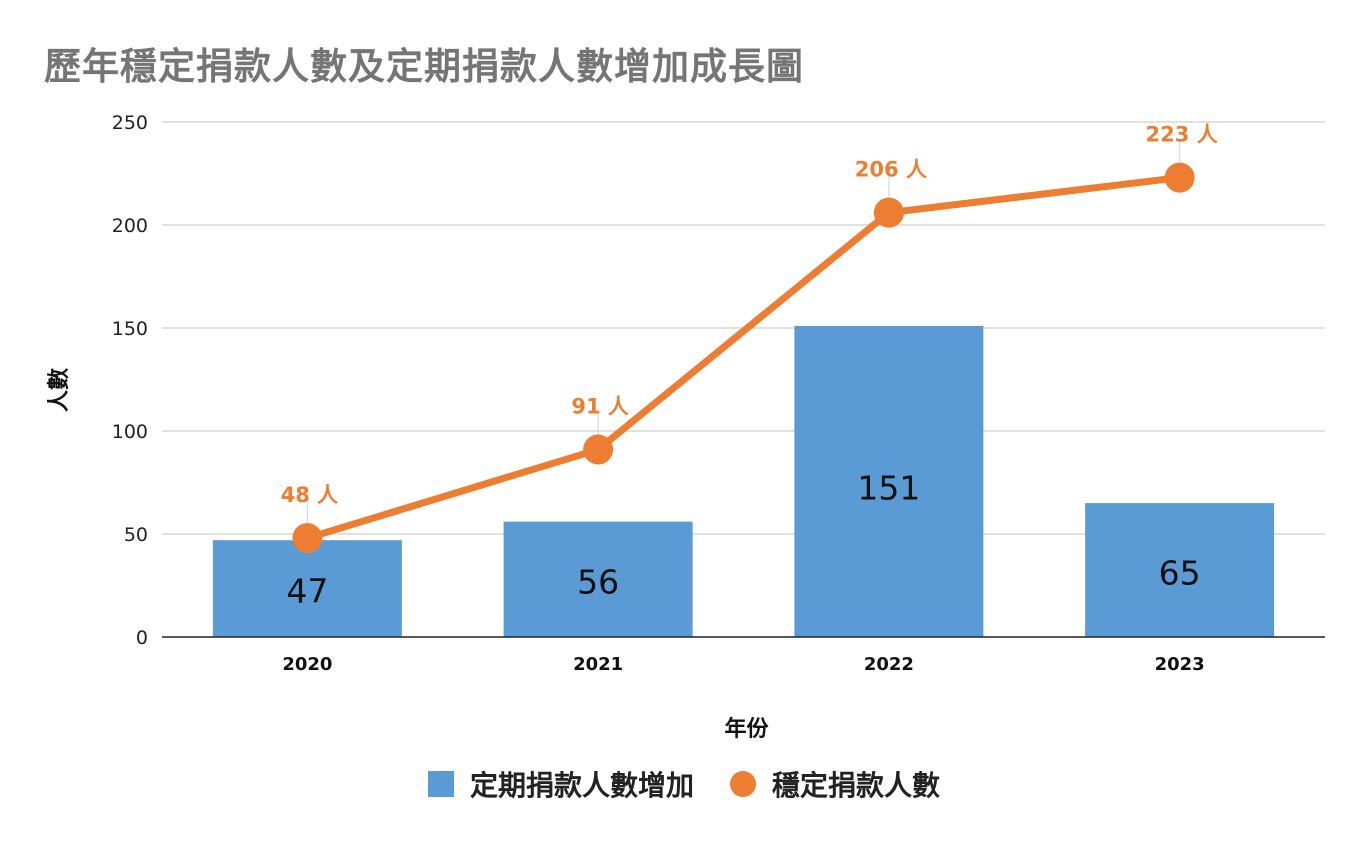 The image size is (1368, 846). I want to click on y-axis-title: 人數, so click(59, 390).